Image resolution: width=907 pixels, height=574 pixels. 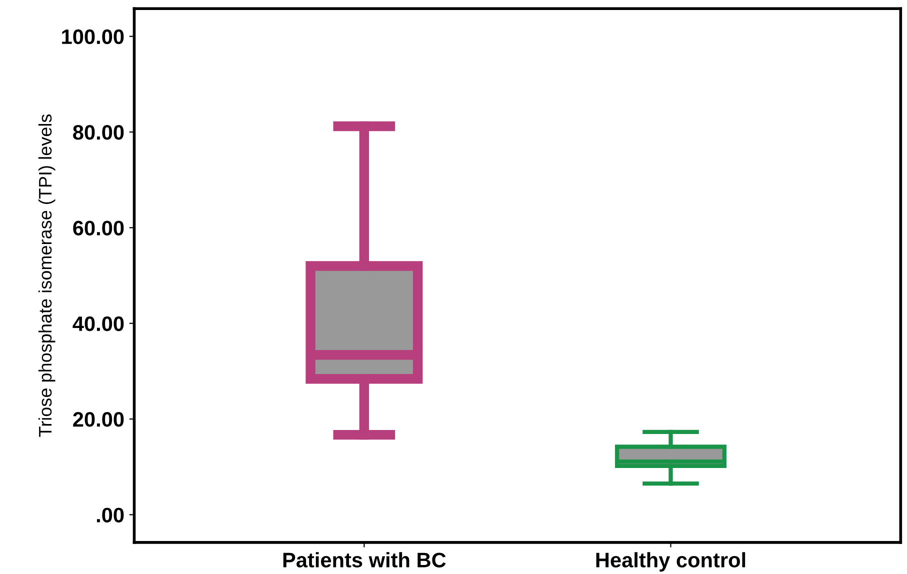 What do you see at coordinates (47, 275) in the screenshot?
I see `y-axis-title: Triose phosphate isomerase (TPI) levels` at bounding box center [47, 275].